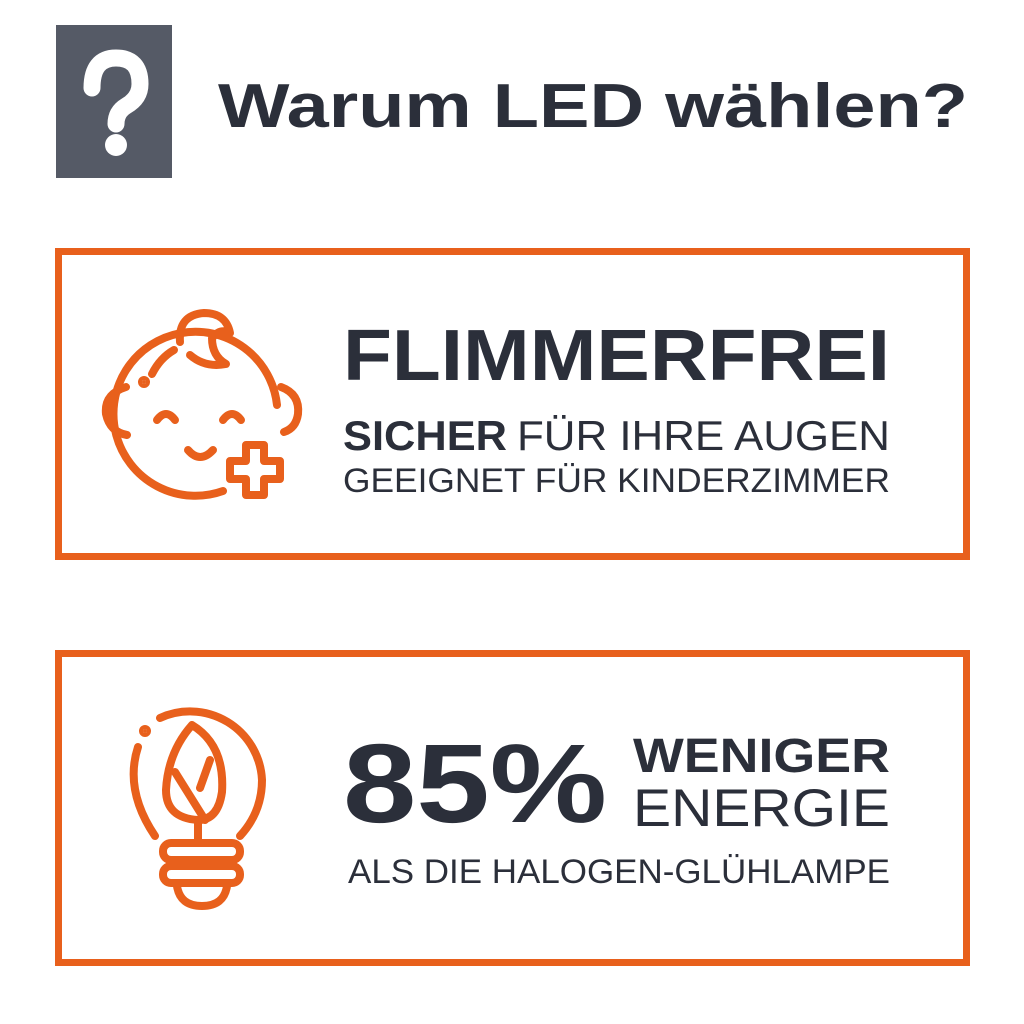 The image size is (1024, 1024). Describe the element at coordinates (425, 435) in the screenshot. I see `line1-bold: SICHER` at that location.